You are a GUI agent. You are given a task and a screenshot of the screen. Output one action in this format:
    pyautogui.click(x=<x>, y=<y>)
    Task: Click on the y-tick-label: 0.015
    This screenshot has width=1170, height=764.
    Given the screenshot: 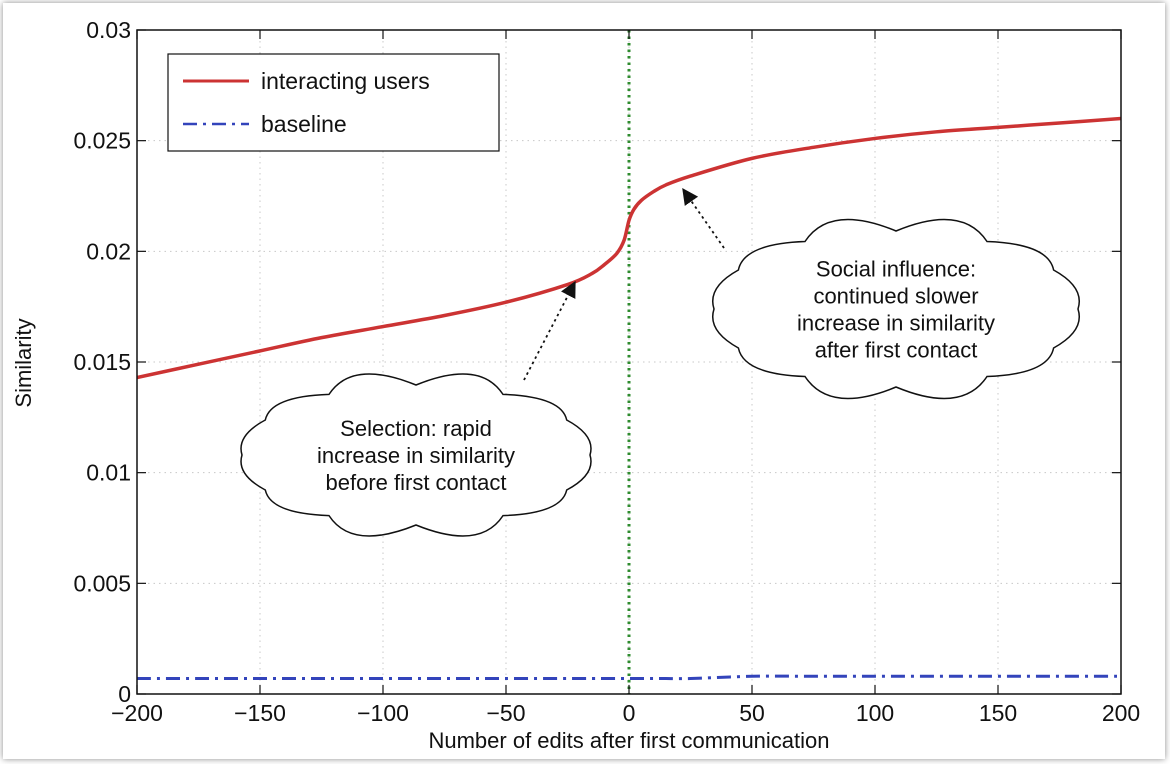 What is the action you would take?
    pyautogui.click(x=102, y=362)
    